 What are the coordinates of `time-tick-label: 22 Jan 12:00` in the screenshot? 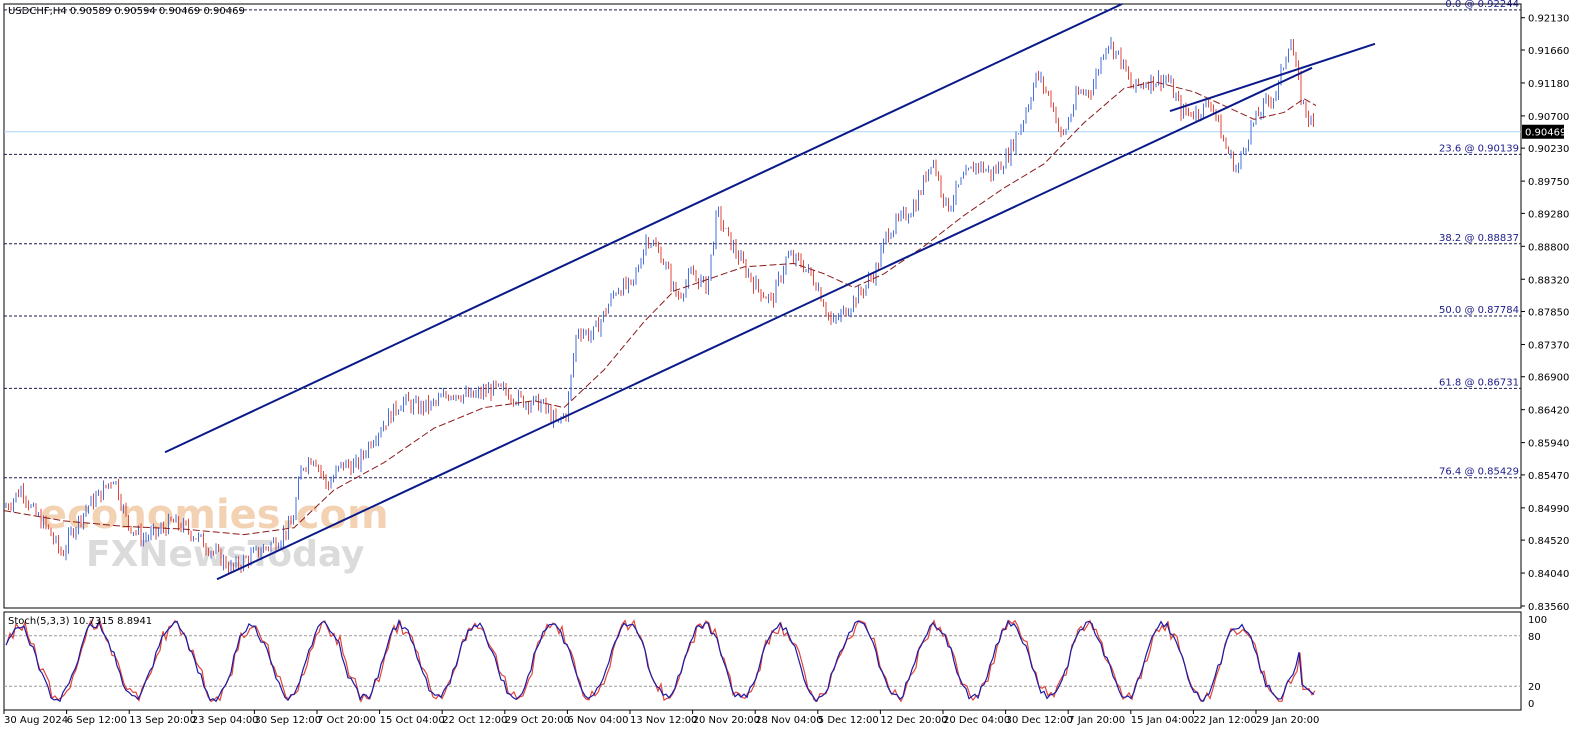 It's located at (1224, 720).